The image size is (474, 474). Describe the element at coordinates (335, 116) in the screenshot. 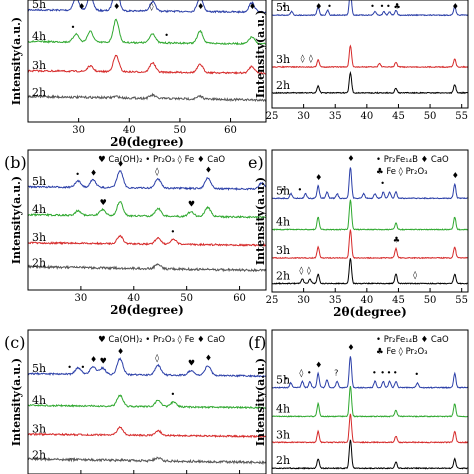

I see `x-tick-label-d-2: 35` at that location.